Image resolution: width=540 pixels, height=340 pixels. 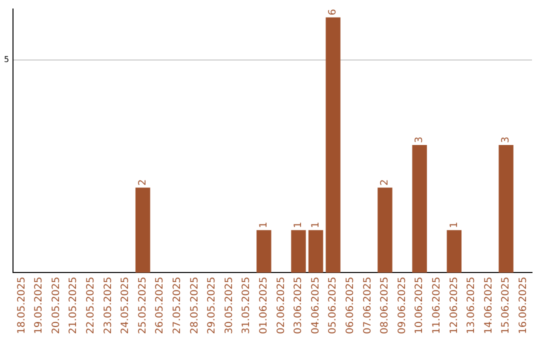 What do you see at coordinates (436, 305) in the screenshot?
I see `x-tick-label: 11.06.2025` at bounding box center [436, 305].